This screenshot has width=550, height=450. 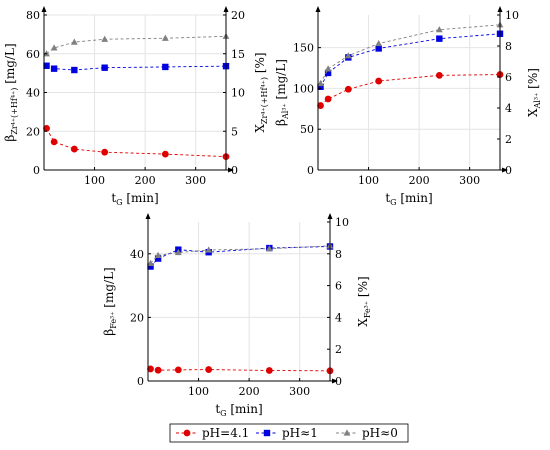 I want to click on y2-tick-label: 20, so click(x=238, y=15).